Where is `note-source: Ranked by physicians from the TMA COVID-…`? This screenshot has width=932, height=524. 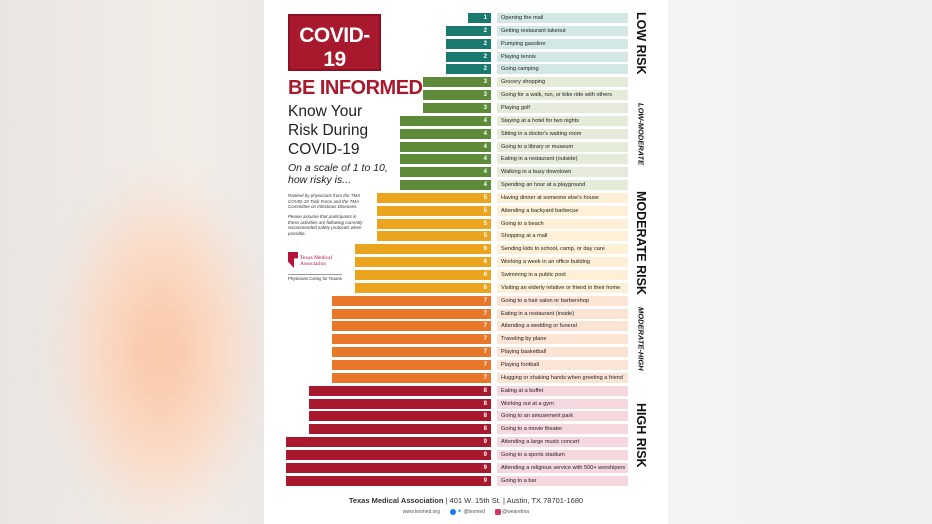 note-source: Ranked by physicians from the TMA COVID-… is located at coordinates (324, 201).